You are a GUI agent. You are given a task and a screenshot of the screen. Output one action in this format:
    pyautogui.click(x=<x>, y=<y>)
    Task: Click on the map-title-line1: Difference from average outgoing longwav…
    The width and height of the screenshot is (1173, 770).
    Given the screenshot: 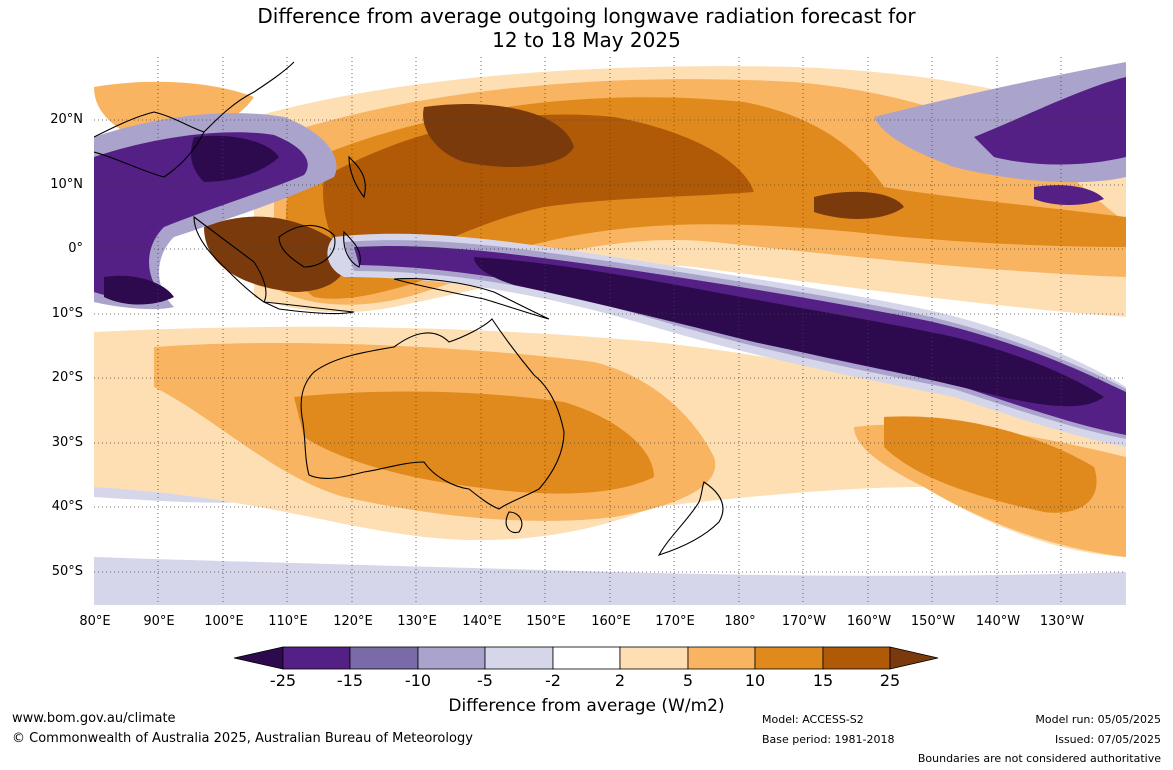 What is the action you would take?
    pyautogui.click(x=586, y=16)
    